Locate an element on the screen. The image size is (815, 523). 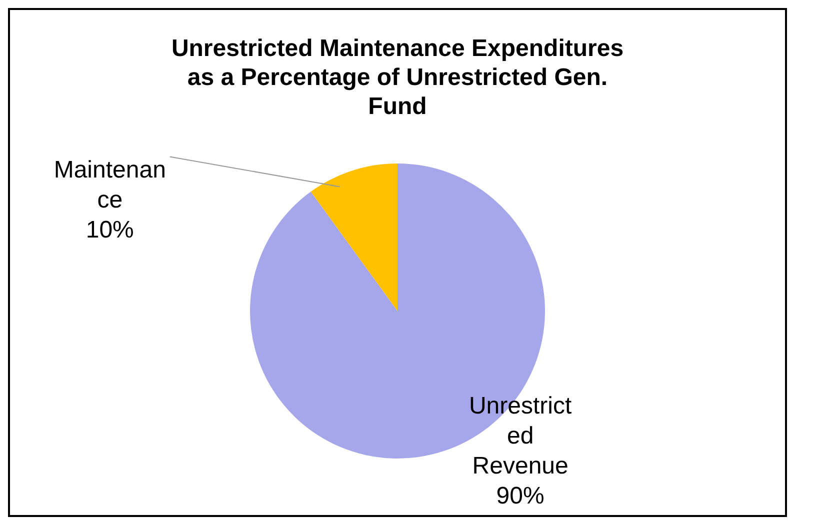
data-label: 10% is located at coordinates (110, 230).